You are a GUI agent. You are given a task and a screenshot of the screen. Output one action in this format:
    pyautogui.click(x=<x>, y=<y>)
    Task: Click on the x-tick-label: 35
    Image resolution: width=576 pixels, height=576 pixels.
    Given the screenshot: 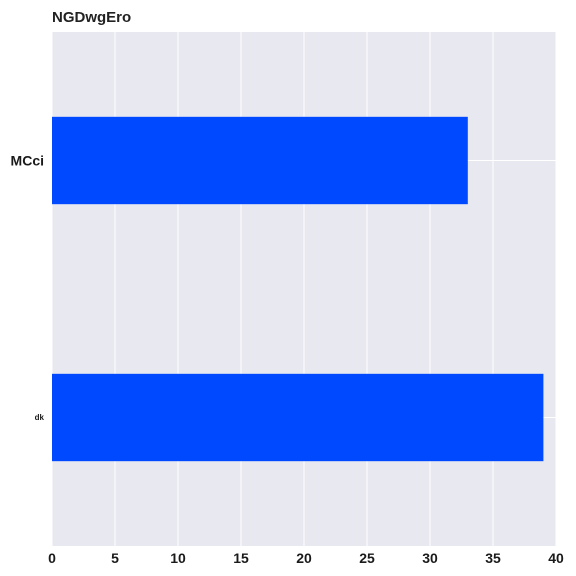 What is the action you would take?
    pyautogui.click(x=493, y=558)
    